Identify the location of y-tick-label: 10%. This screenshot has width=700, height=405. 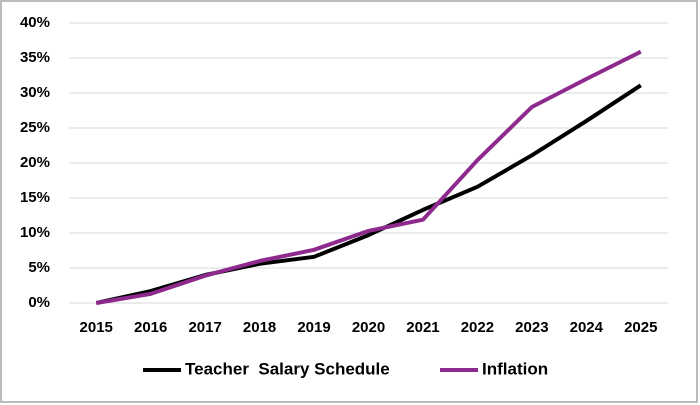
(35, 232).